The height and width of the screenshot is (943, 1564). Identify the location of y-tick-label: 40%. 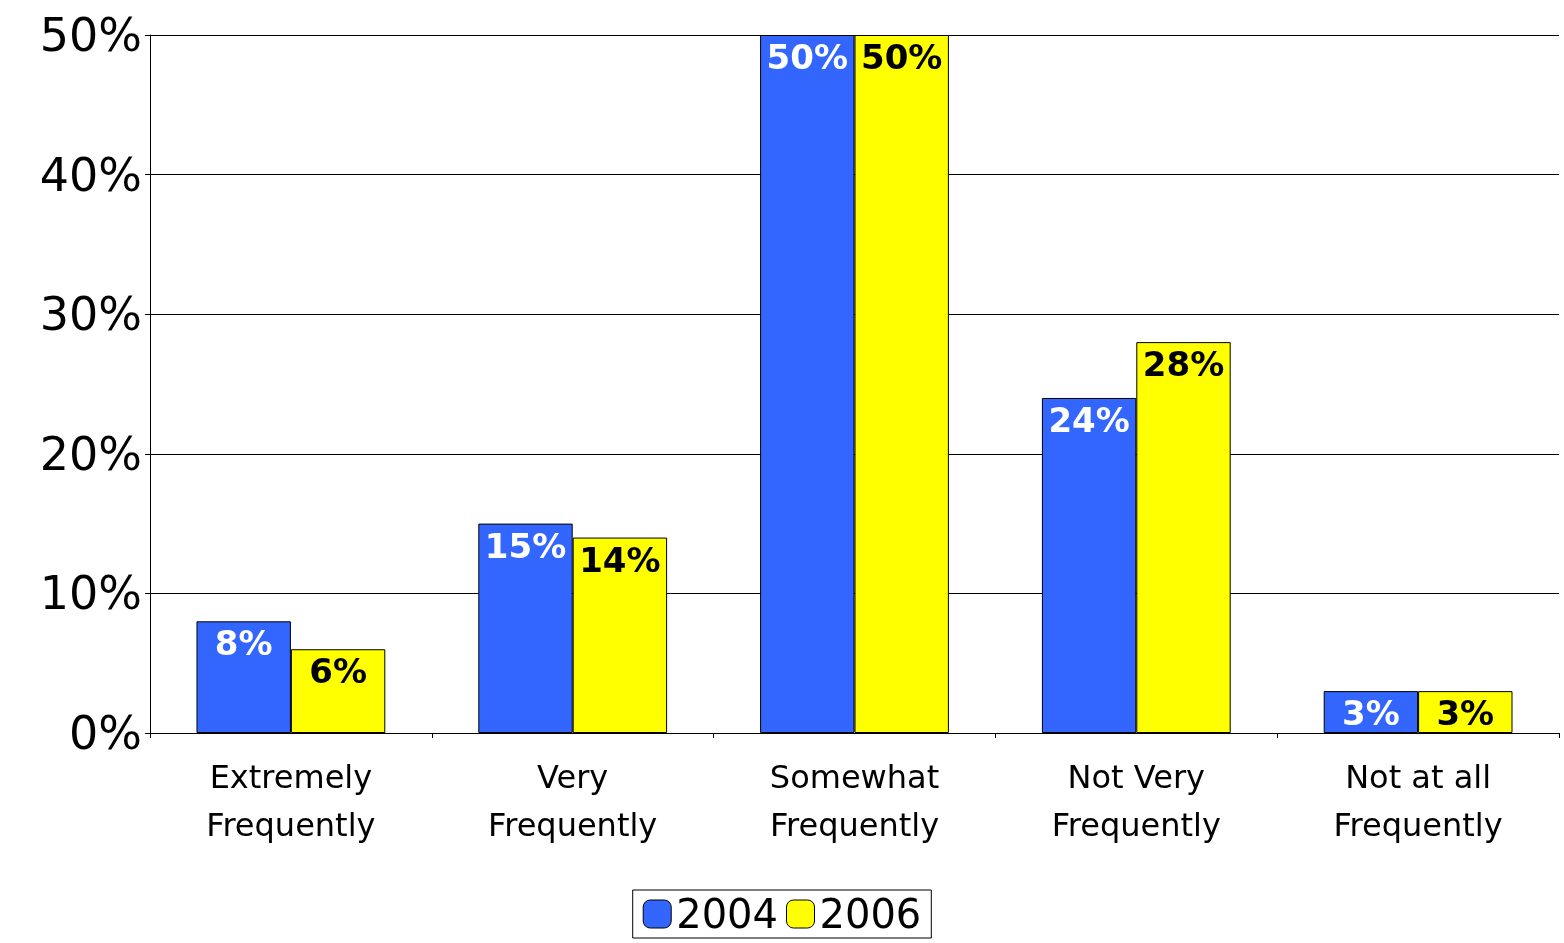
(90, 174).